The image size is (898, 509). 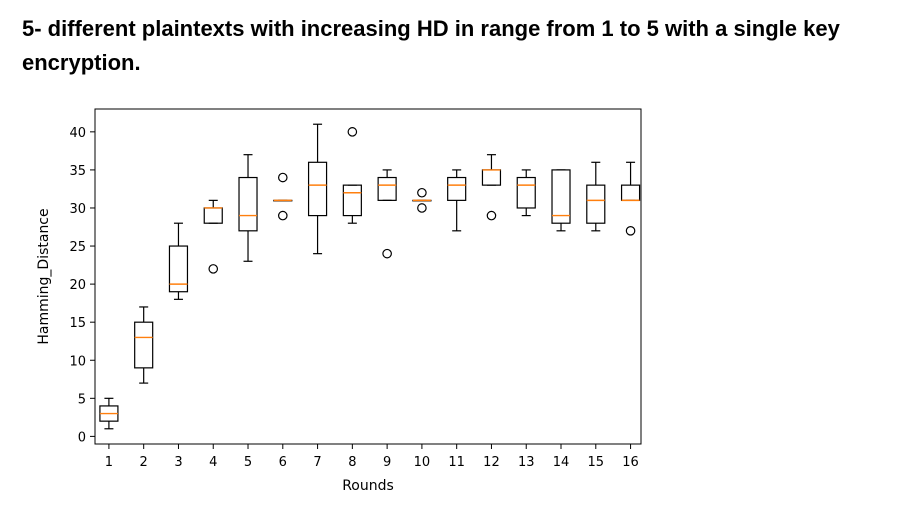 What do you see at coordinates (456, 462) in the screenshot?
I see `x-tick-label: 11` at bounding box center [456, 462].